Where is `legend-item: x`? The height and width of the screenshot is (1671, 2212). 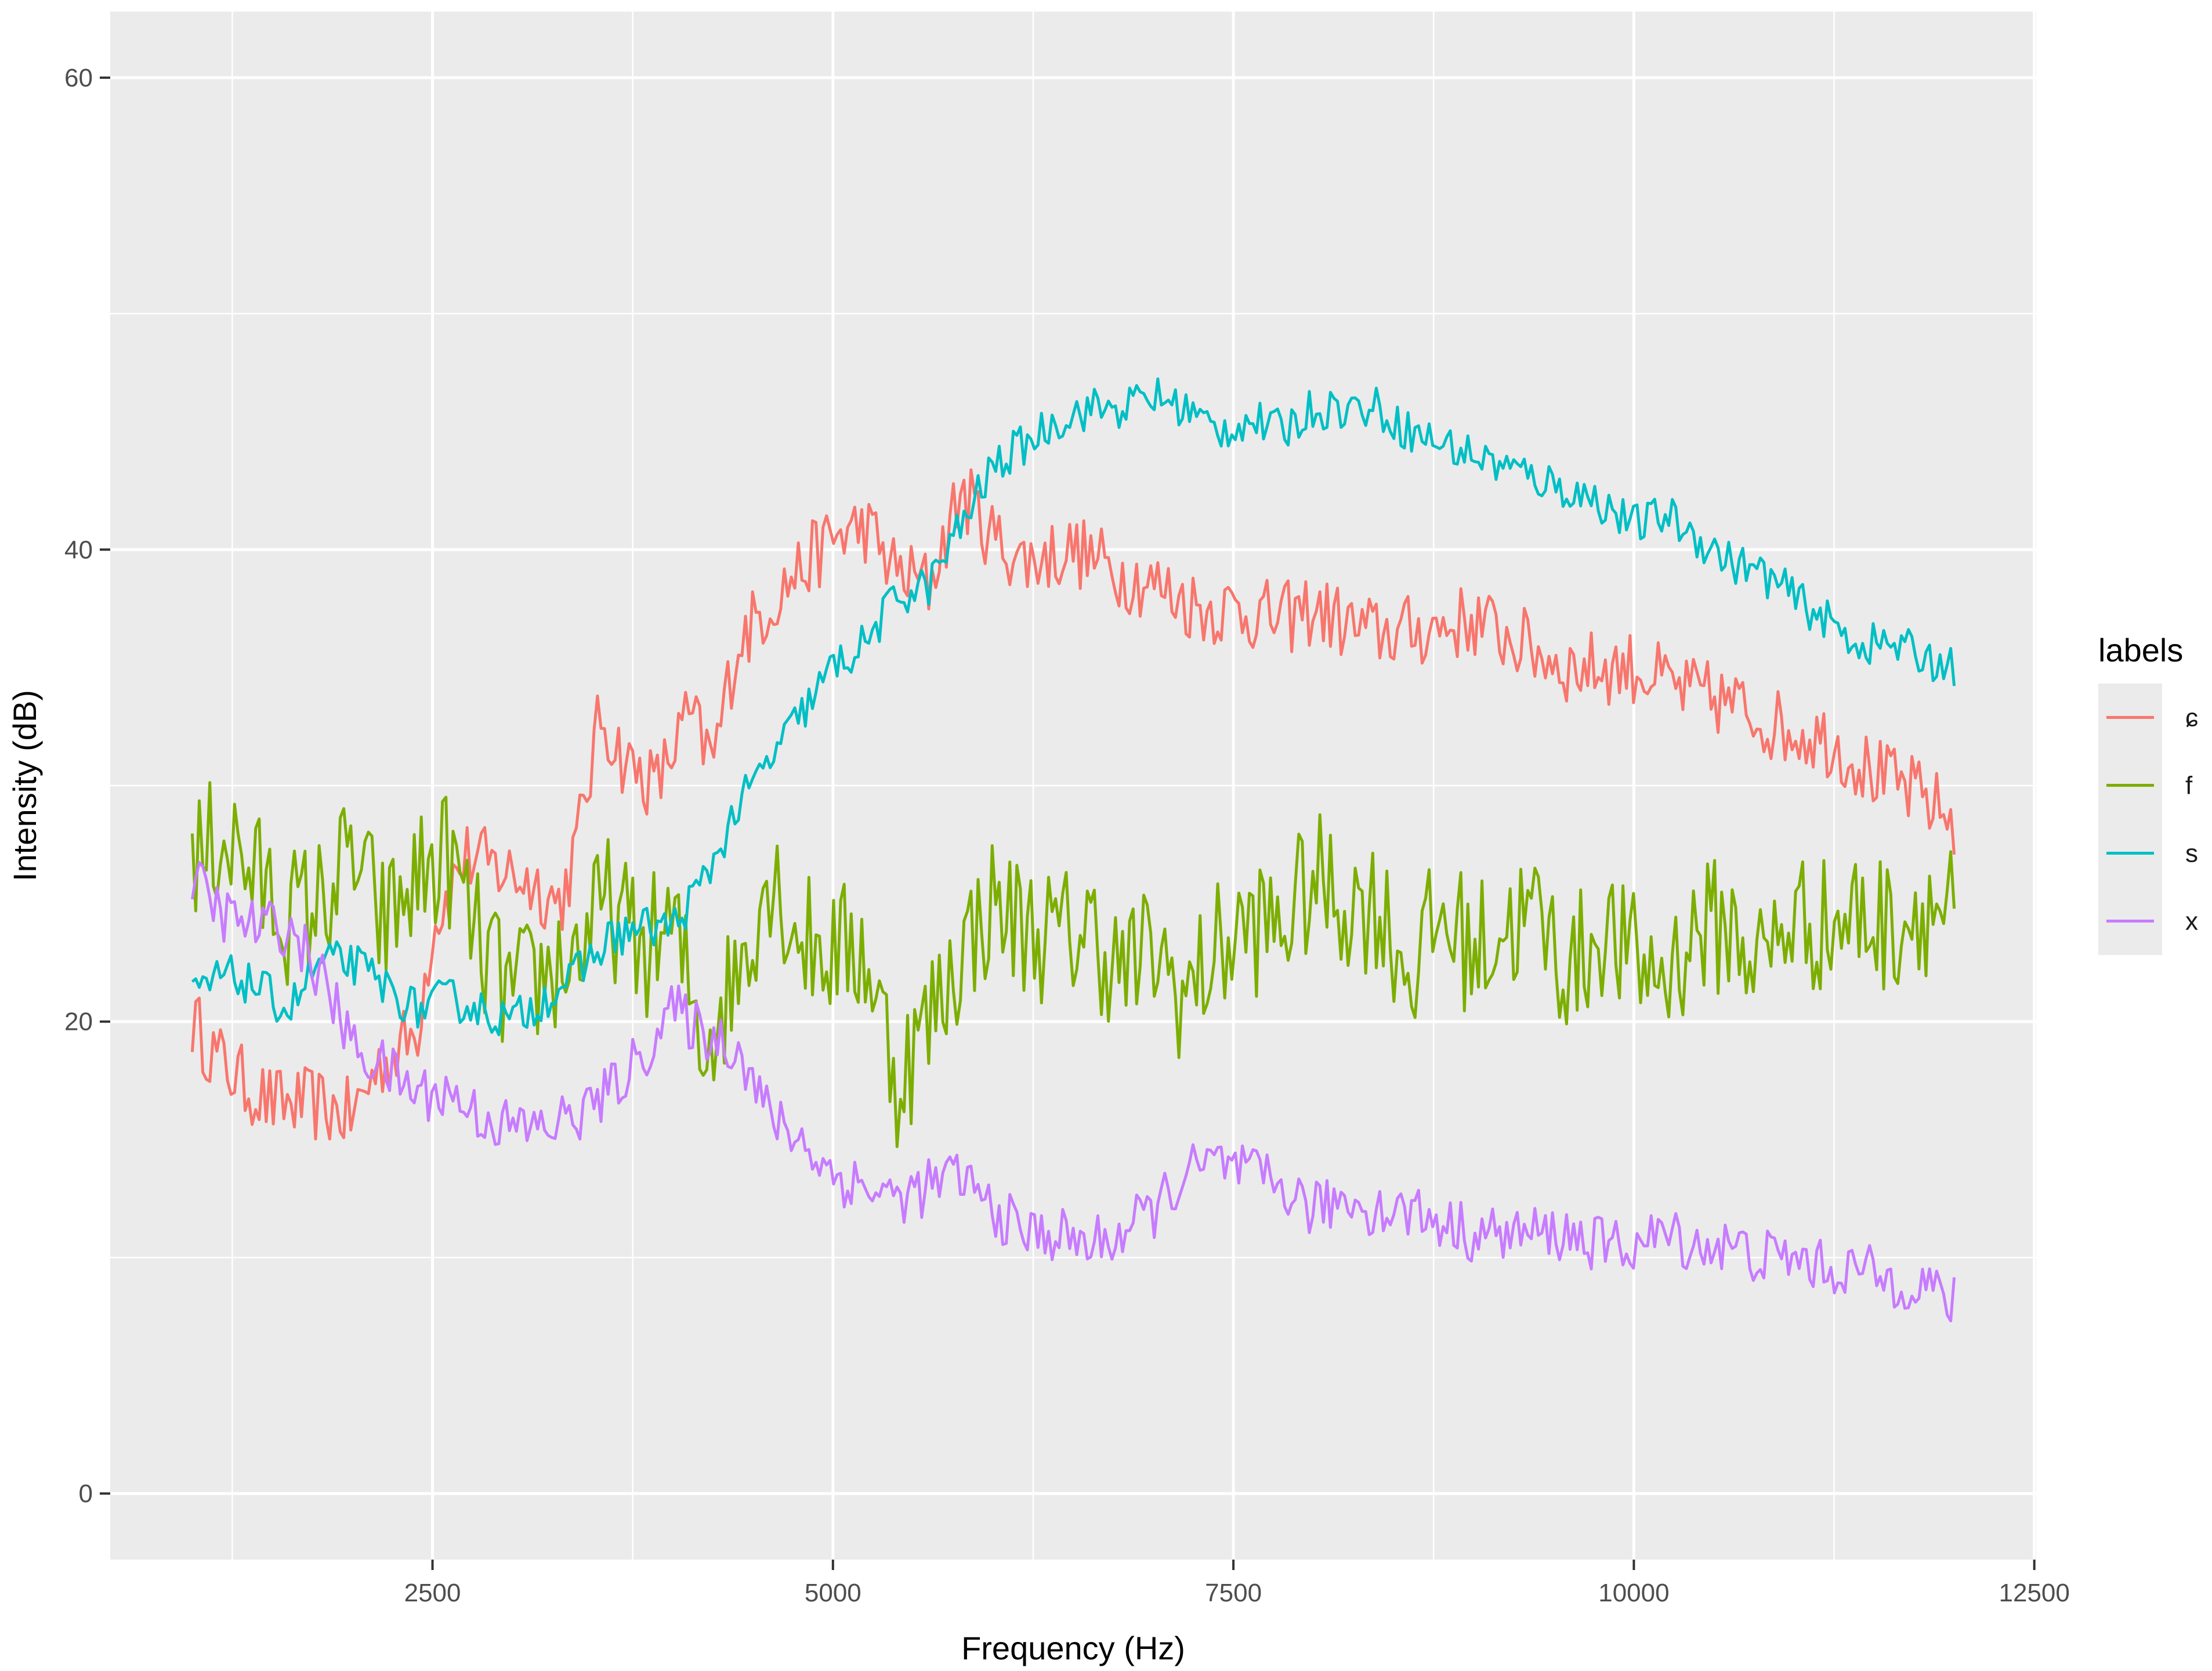 legend-item: x is located at coordinates (2152, 921).